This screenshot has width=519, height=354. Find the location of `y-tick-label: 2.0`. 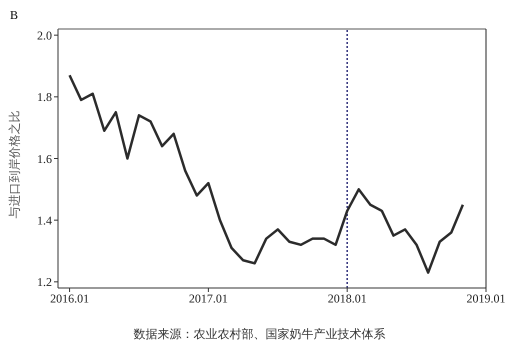

y-tick-label: 2.0 is located at coordinates (44, 35).